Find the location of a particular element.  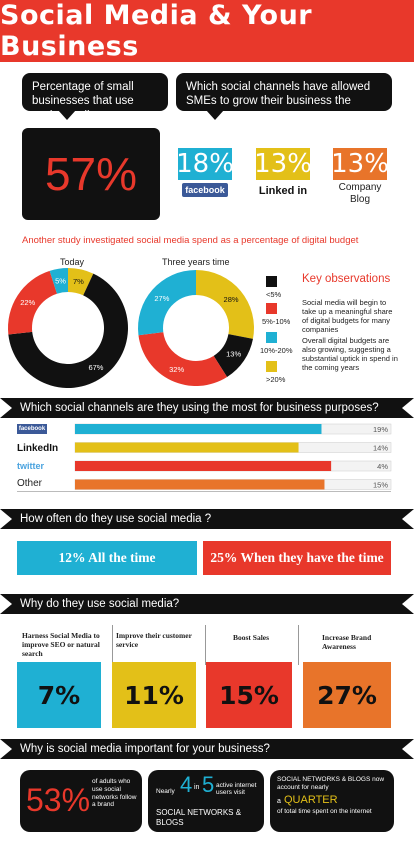

legend-label-10-20: 10%-20% is located at coordinates (276, 350).